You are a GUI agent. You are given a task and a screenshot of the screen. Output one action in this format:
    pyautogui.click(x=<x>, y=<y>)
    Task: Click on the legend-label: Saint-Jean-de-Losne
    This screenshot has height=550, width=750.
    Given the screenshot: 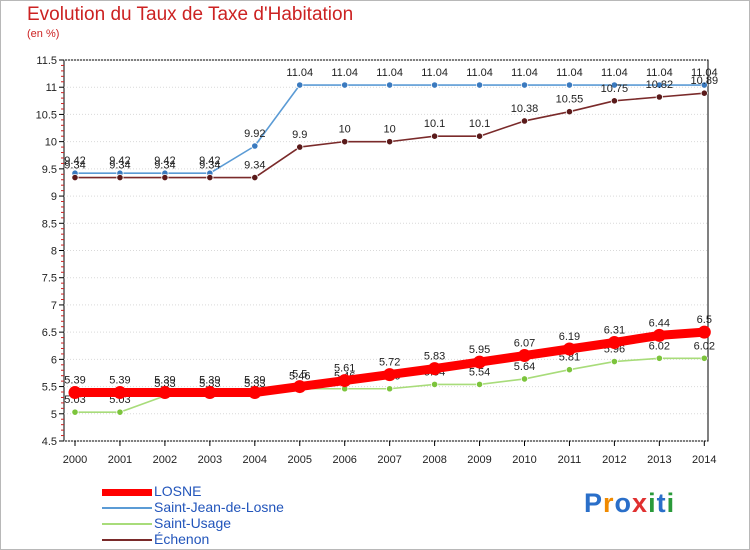 What is the action you would take?
    pyautogui.click(x=219, y=507)
    